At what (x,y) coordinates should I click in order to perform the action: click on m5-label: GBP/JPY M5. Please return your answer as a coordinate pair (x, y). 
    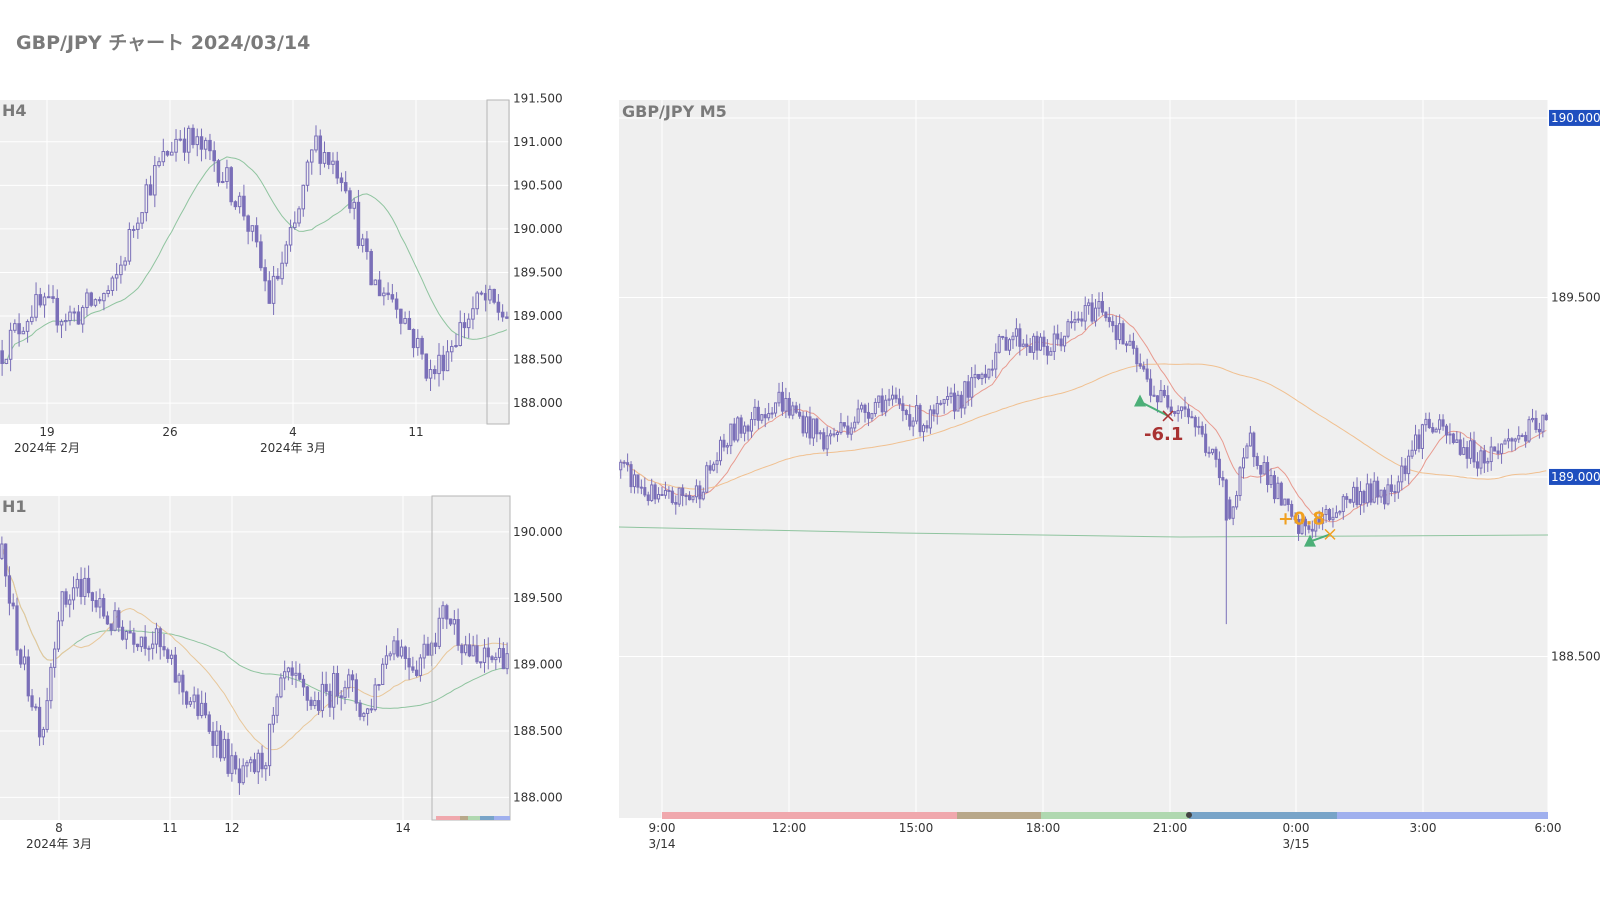
    Looking at the image, I should click on (674, 111).